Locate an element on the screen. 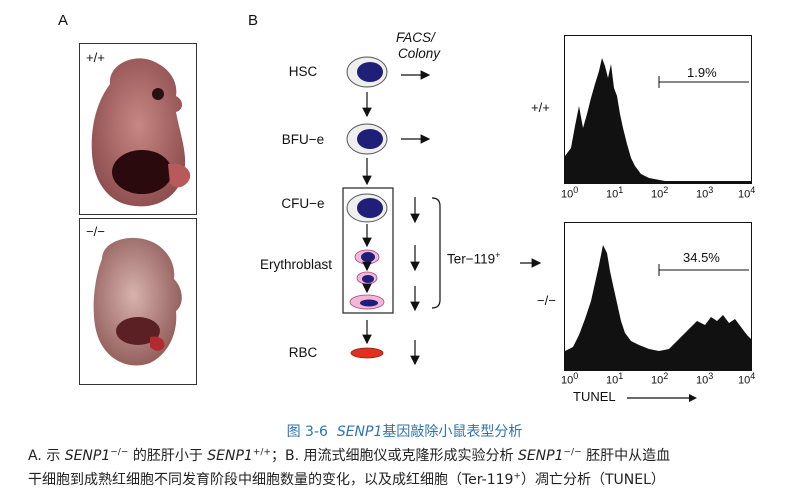  ter119-bracket is located at coordinates (436, 253).